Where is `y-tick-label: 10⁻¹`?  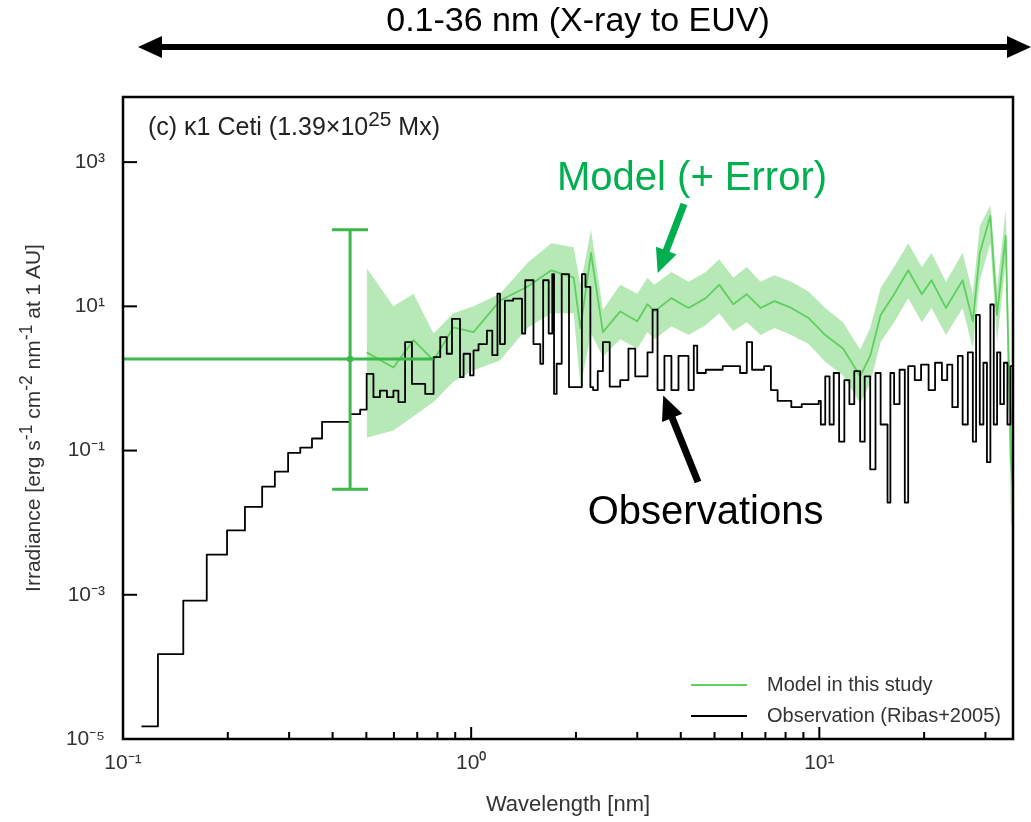
y-tick-label: 10⁻¹ is located at coordinates (86, 449).